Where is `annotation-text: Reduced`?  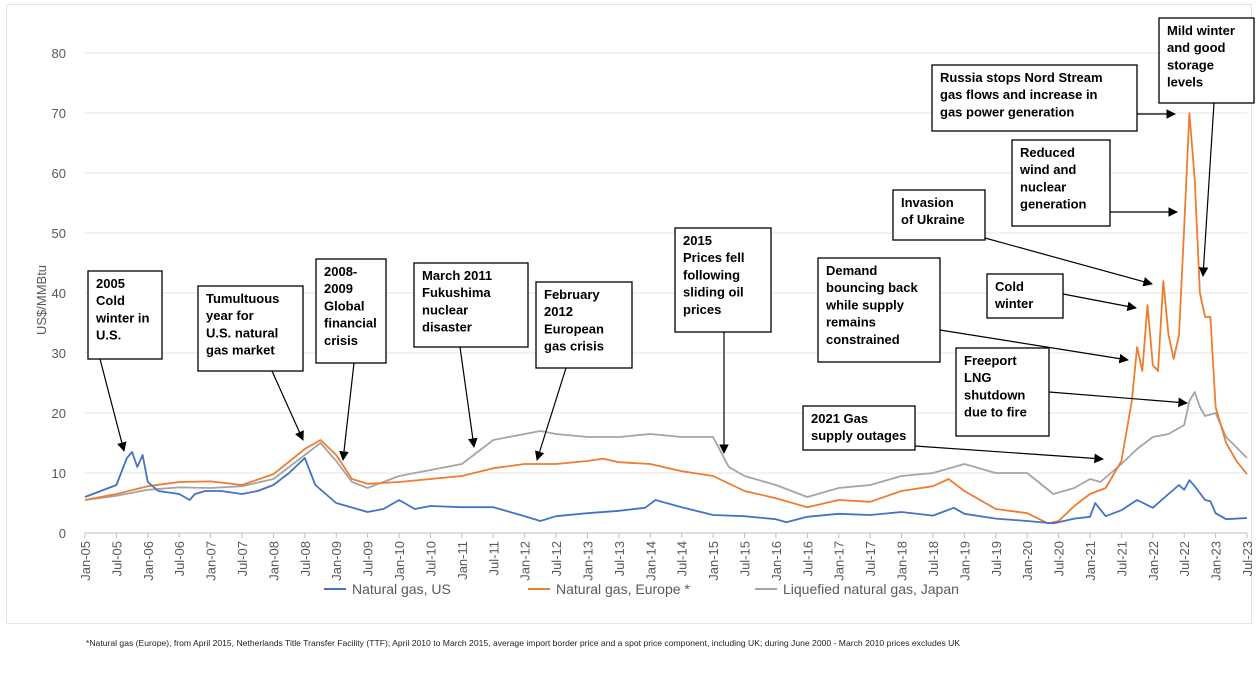
annotation-text: Reduced is located at coordinates (1047, 152).